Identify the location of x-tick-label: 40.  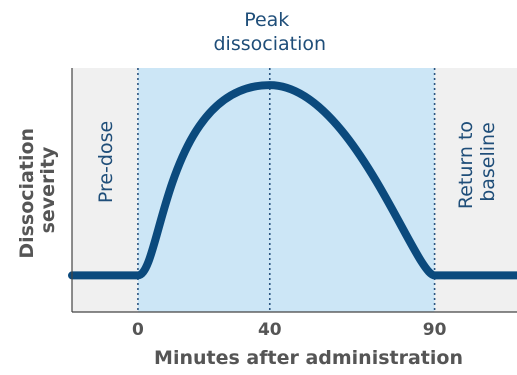
(270, 330).